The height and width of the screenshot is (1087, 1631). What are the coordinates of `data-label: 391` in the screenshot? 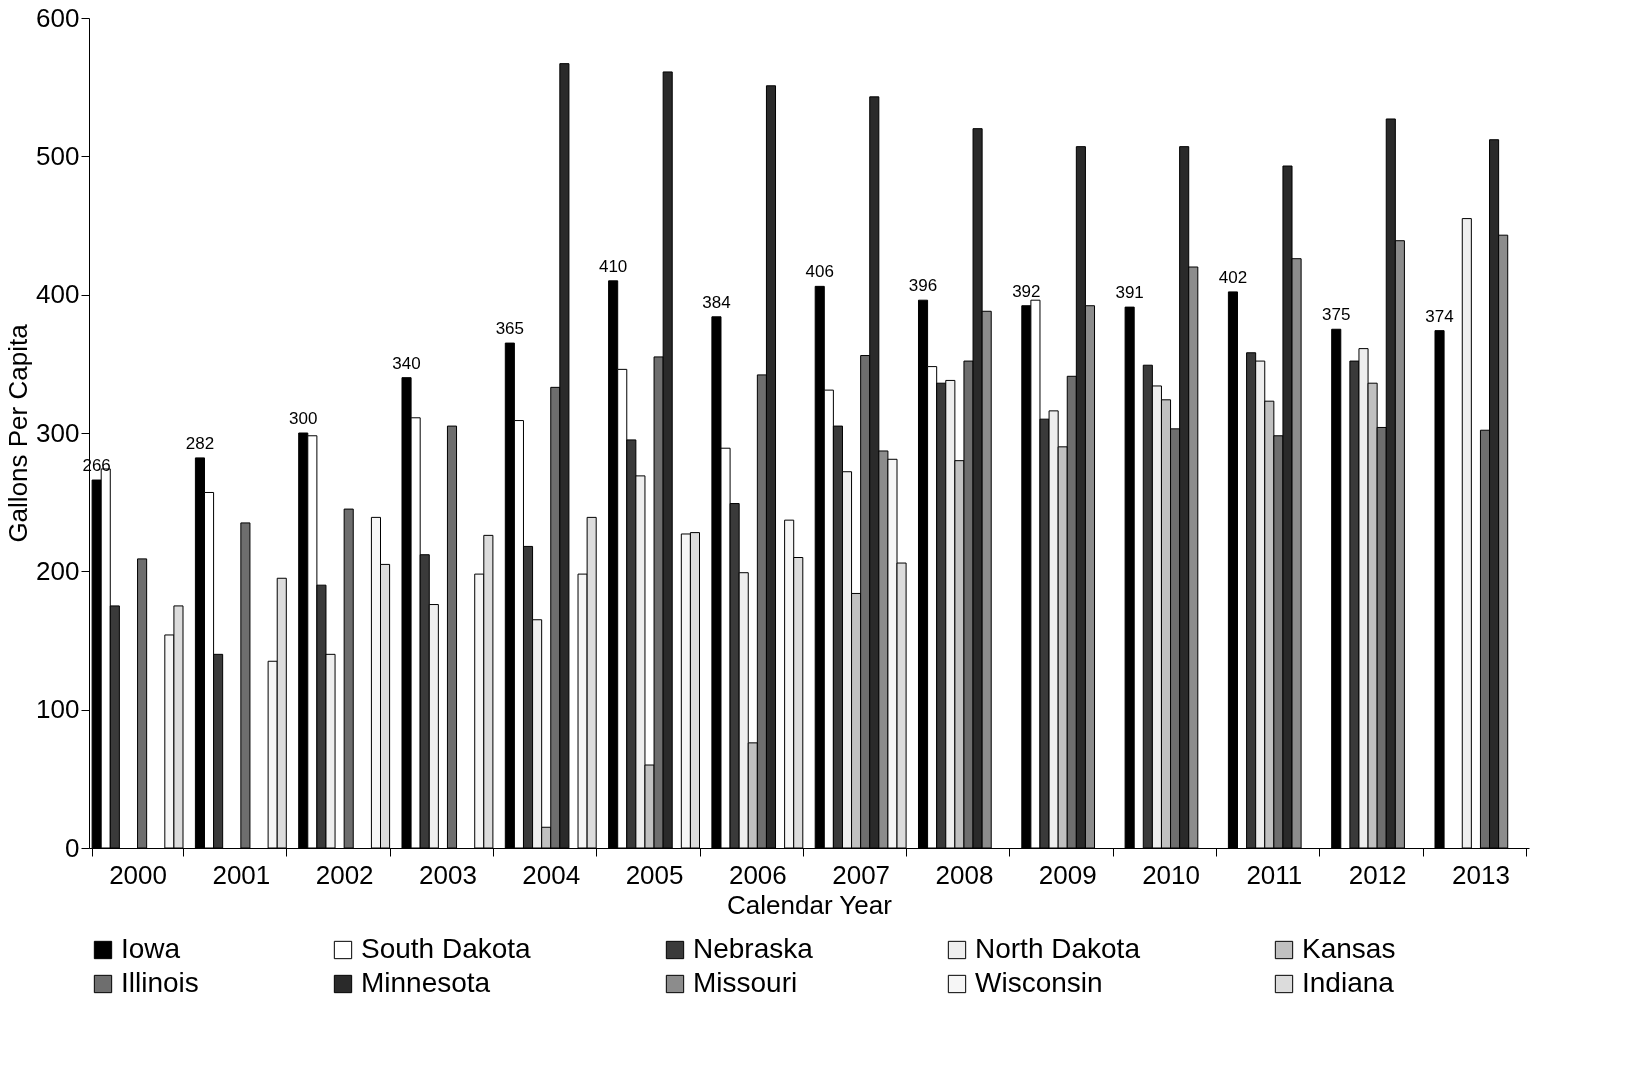 It's located at (1129, 293).